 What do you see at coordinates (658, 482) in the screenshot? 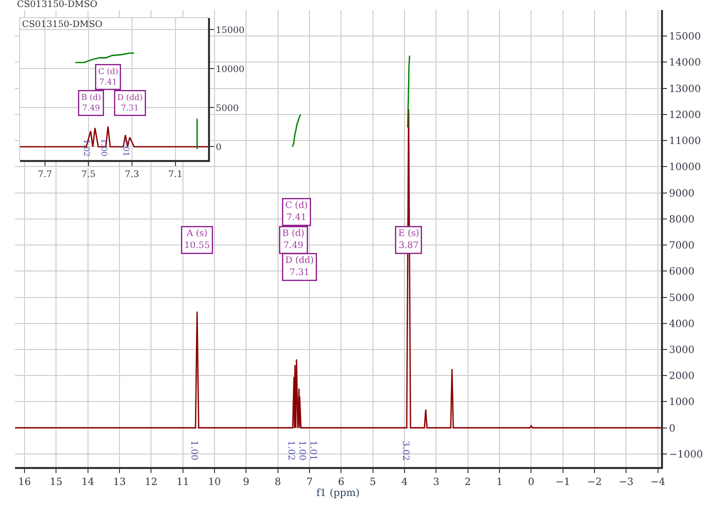
I see `x-tick-label: −4` at bounding box center [658, 482].